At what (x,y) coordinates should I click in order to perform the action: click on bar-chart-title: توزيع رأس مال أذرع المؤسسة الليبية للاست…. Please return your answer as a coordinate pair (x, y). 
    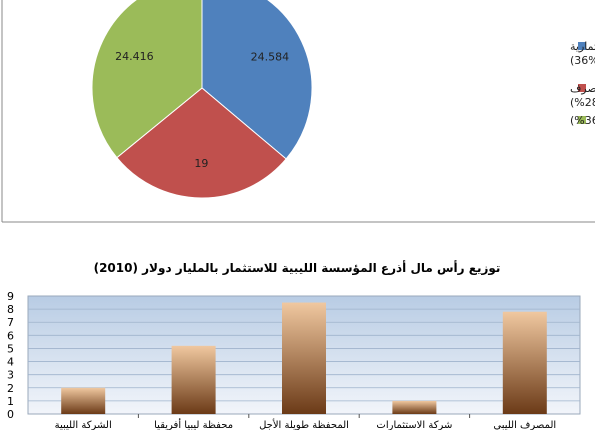
    Looking at the image, I should click on (297, 268).